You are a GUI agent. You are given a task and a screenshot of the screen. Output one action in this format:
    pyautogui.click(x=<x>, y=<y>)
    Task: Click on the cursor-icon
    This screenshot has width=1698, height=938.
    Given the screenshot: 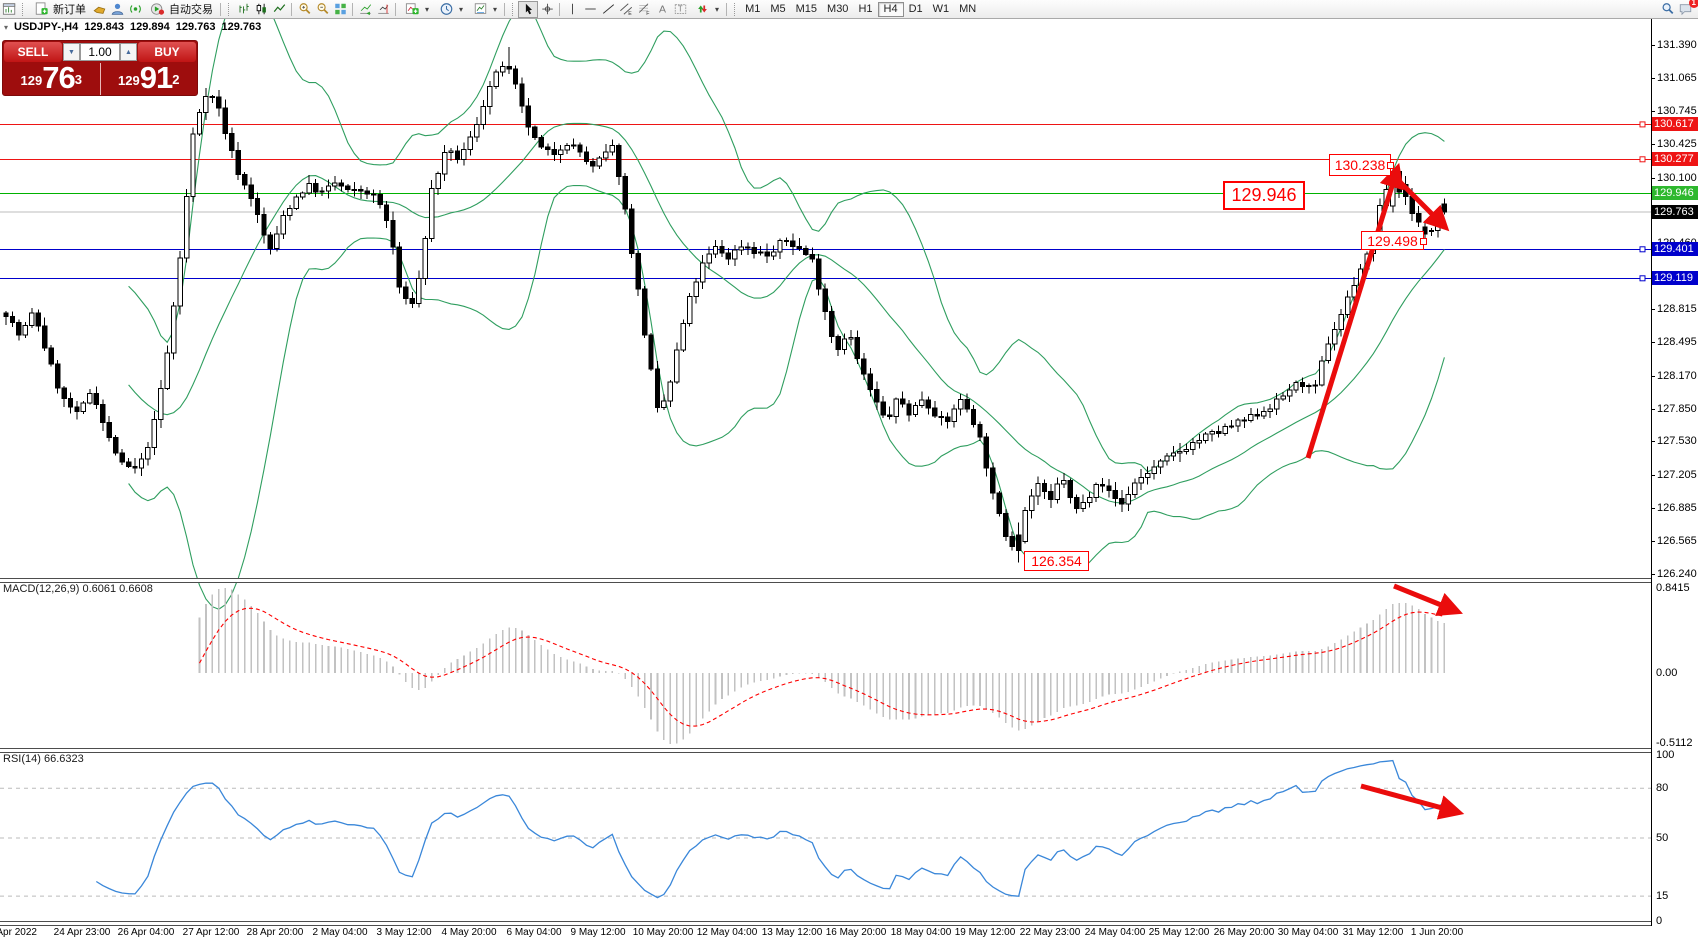 What is the action you would take?
    pyautogui.click(x=528, y=9)
    